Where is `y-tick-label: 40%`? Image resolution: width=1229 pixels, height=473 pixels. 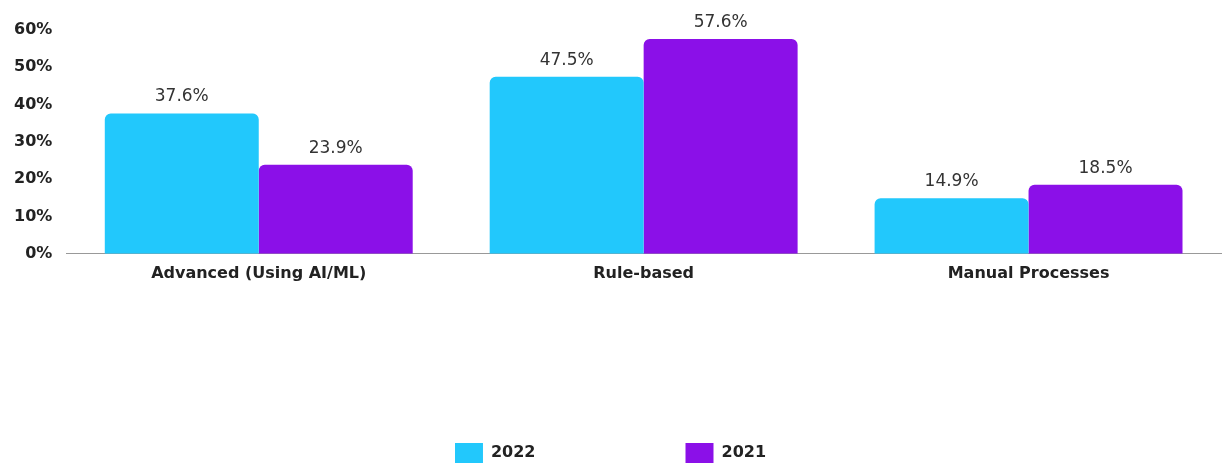
y-tick-label: 40% is located at coordinates (33, 103).